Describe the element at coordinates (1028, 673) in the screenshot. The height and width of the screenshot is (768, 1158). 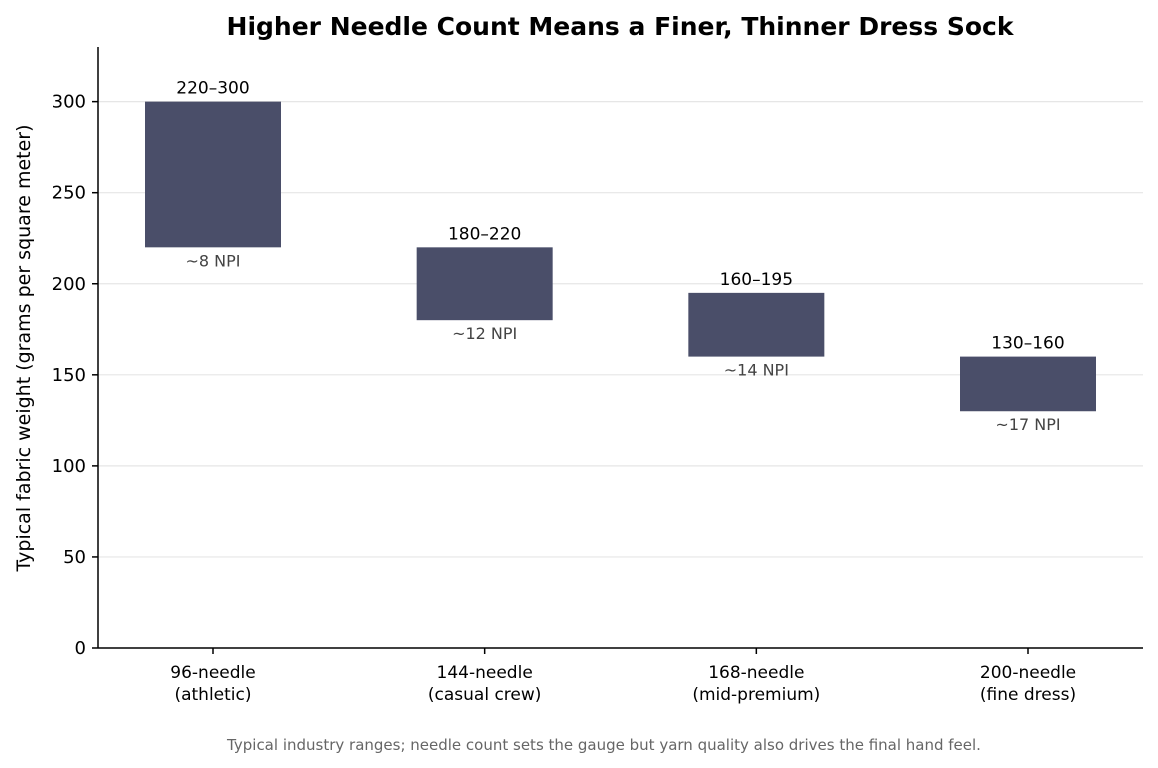
I see `x-tick-label-line: 200-needle` at that location.